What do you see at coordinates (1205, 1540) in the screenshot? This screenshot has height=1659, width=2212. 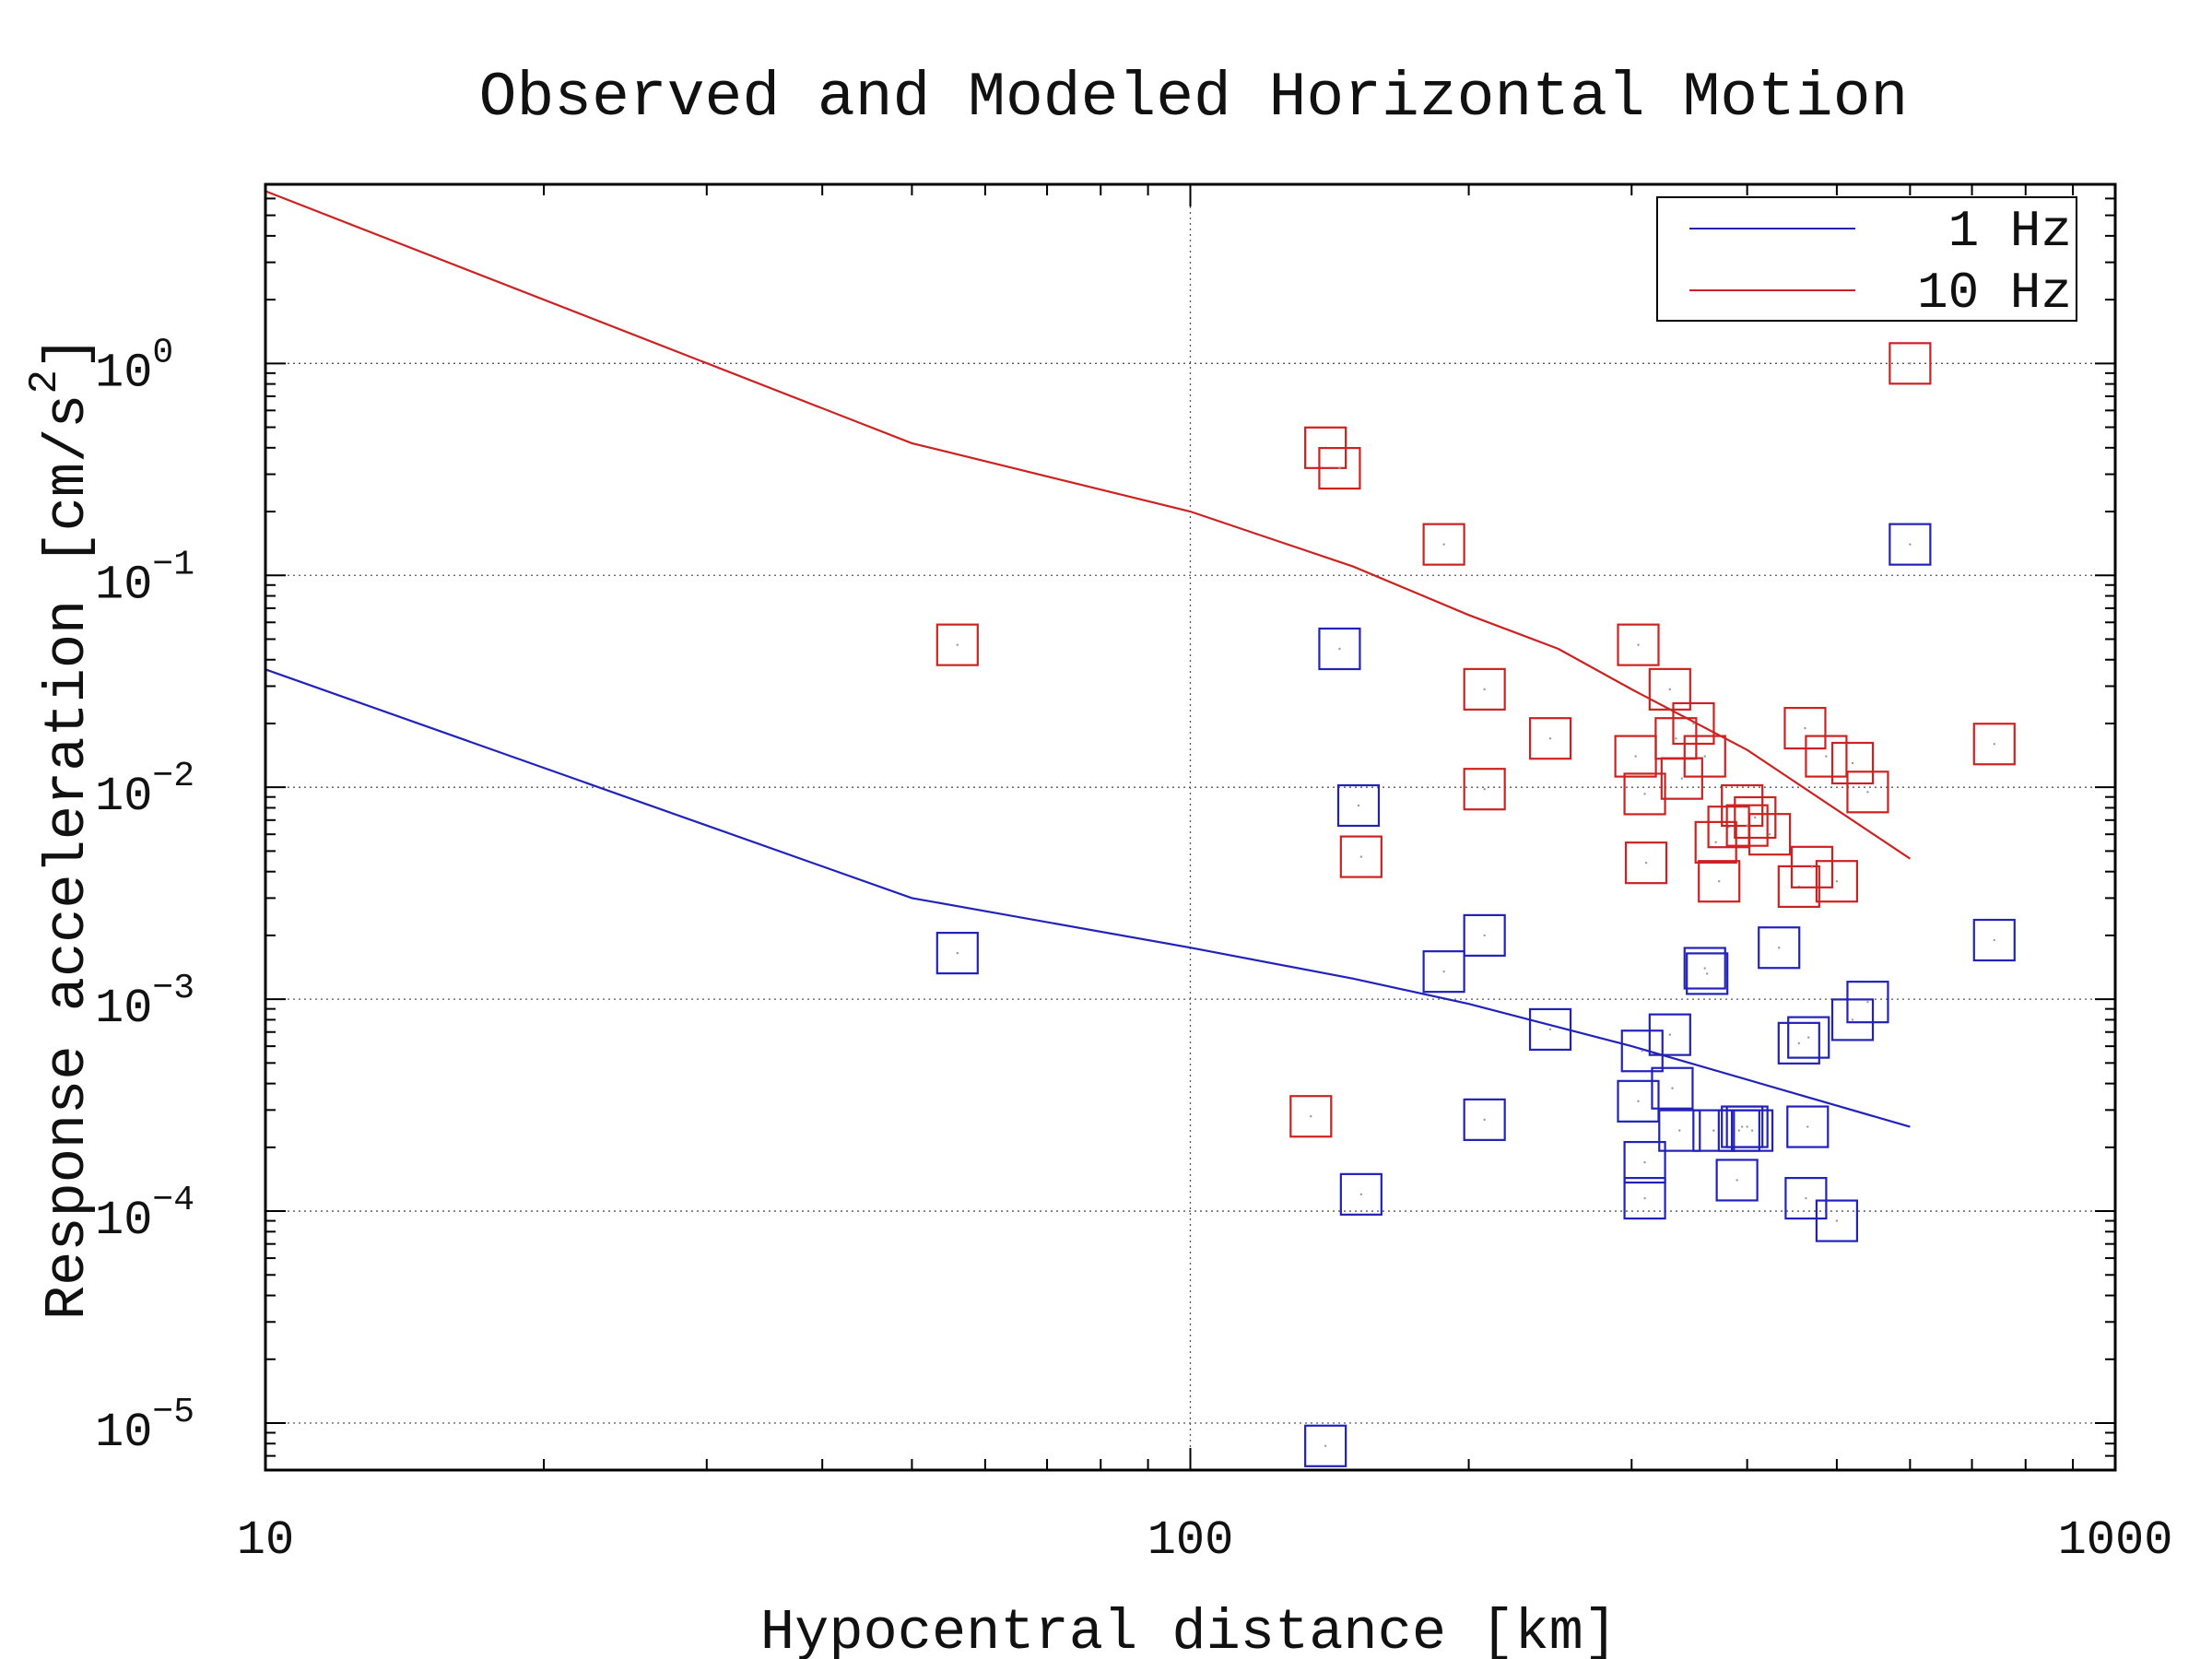 I see `x-tick-labels: 10 100 1000` at bounding box center [1205, 1540].